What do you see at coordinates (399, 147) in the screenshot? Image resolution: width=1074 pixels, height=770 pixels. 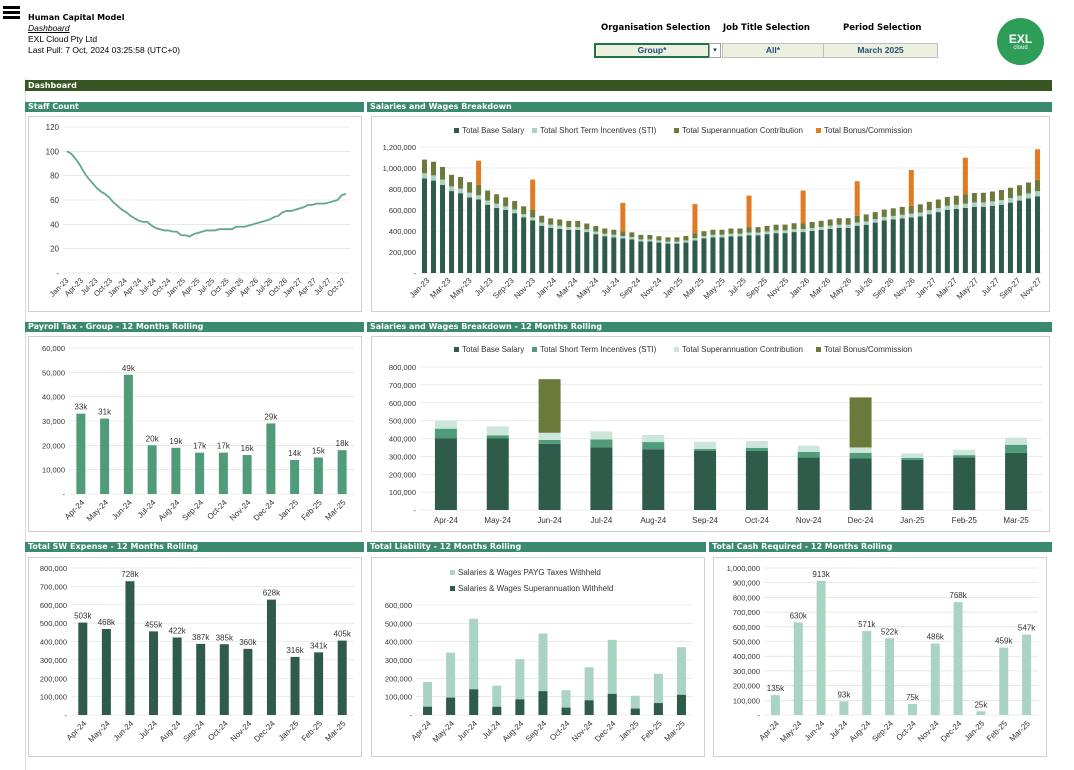 I see `y-tick-label: 1,200,000` at bounding box center [399, 147].